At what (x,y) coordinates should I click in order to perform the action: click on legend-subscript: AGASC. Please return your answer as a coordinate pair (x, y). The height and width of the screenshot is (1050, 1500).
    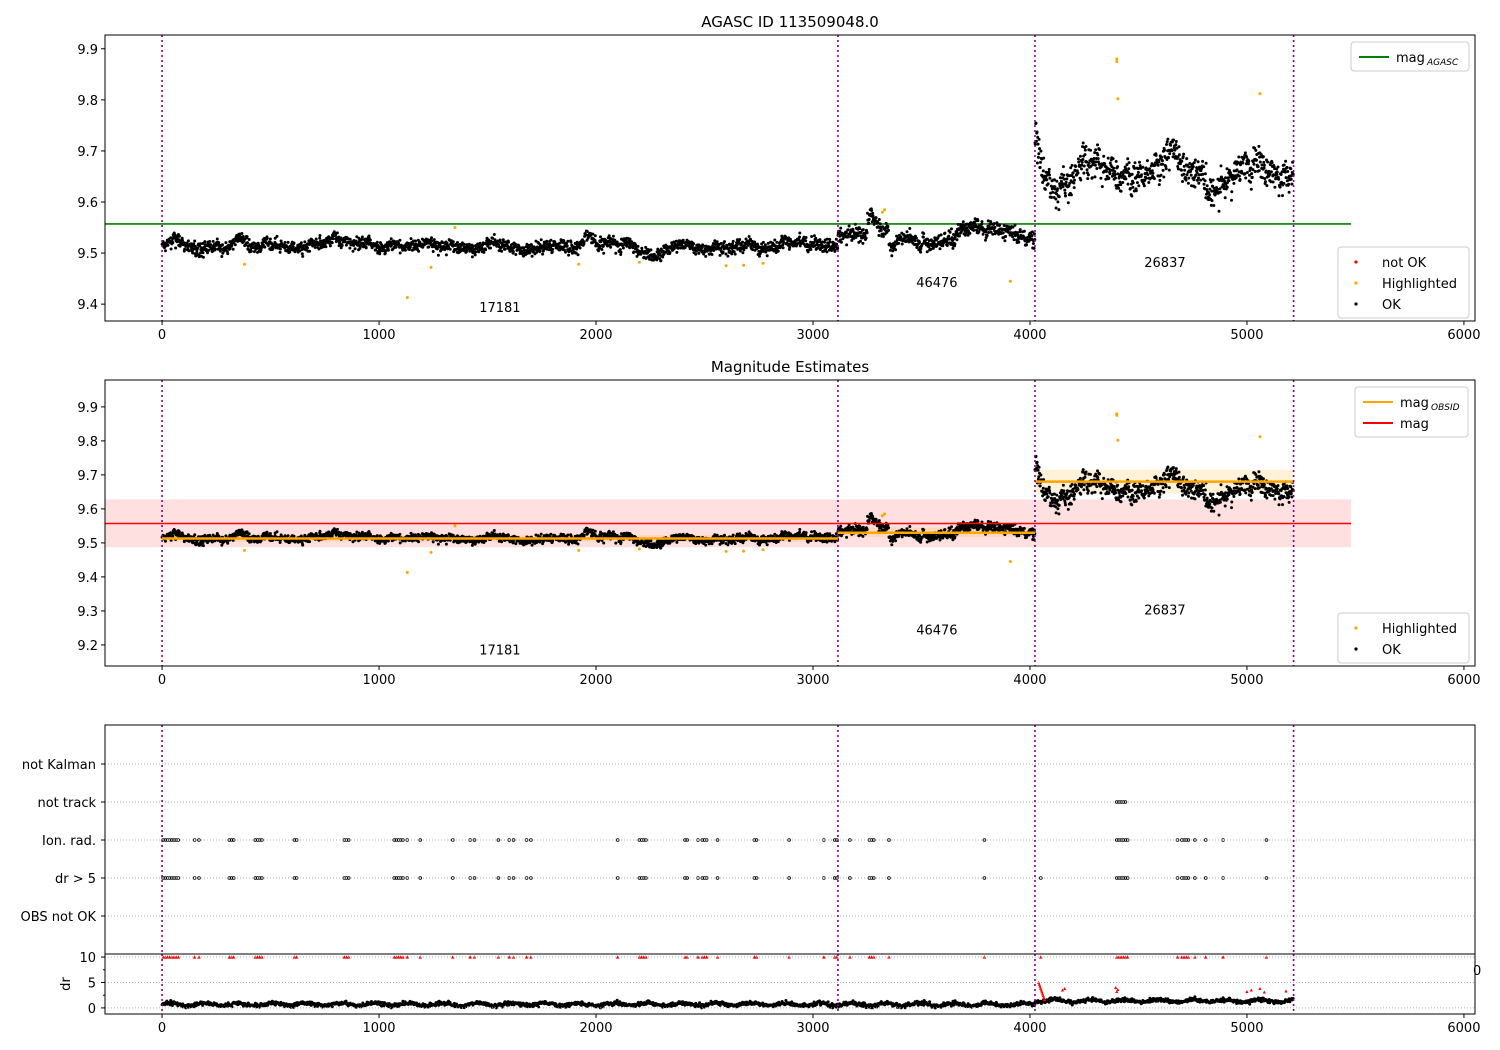
    Looking at the image, I should click on (1442, 63).